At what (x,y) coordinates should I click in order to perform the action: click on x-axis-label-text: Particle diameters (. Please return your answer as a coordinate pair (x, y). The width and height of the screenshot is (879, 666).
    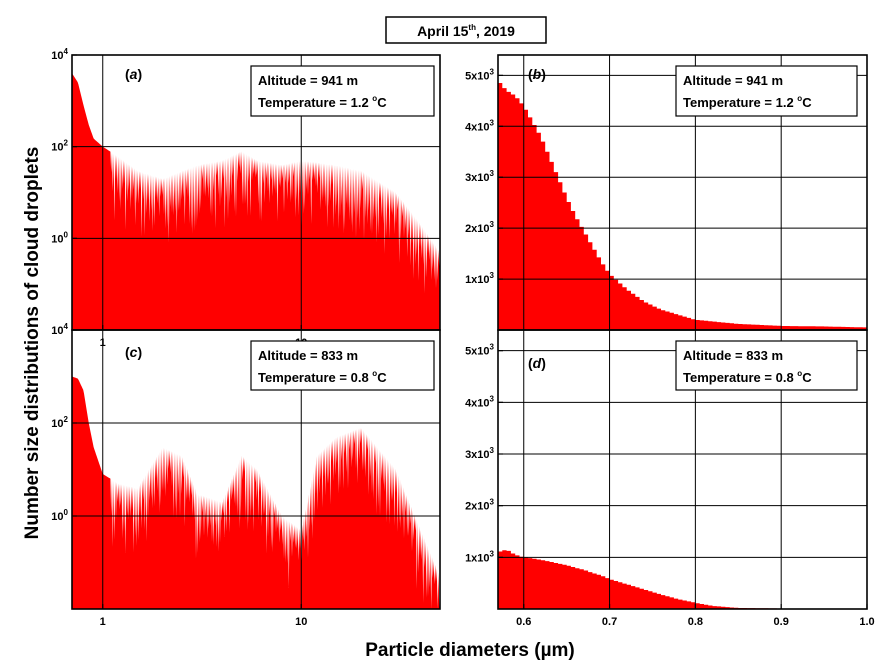
    Looking at the image, I should click on (453, 650).